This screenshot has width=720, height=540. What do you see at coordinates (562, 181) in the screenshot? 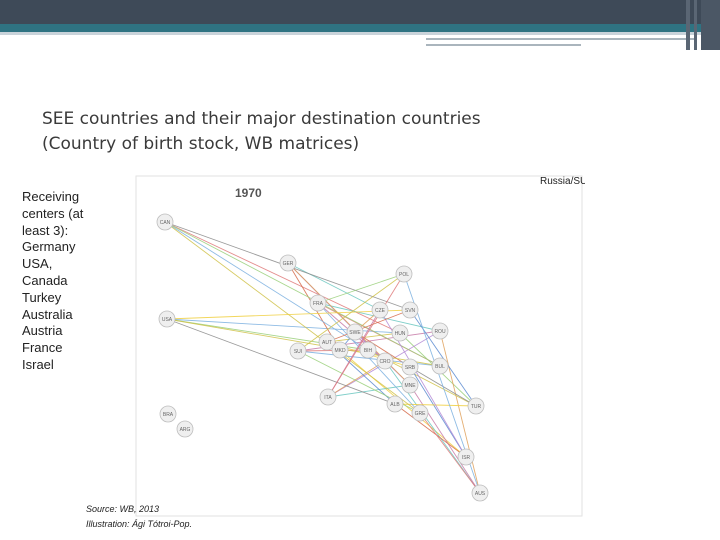
I see `annotation: Russia/SU?` at bounding box center [562, 181].